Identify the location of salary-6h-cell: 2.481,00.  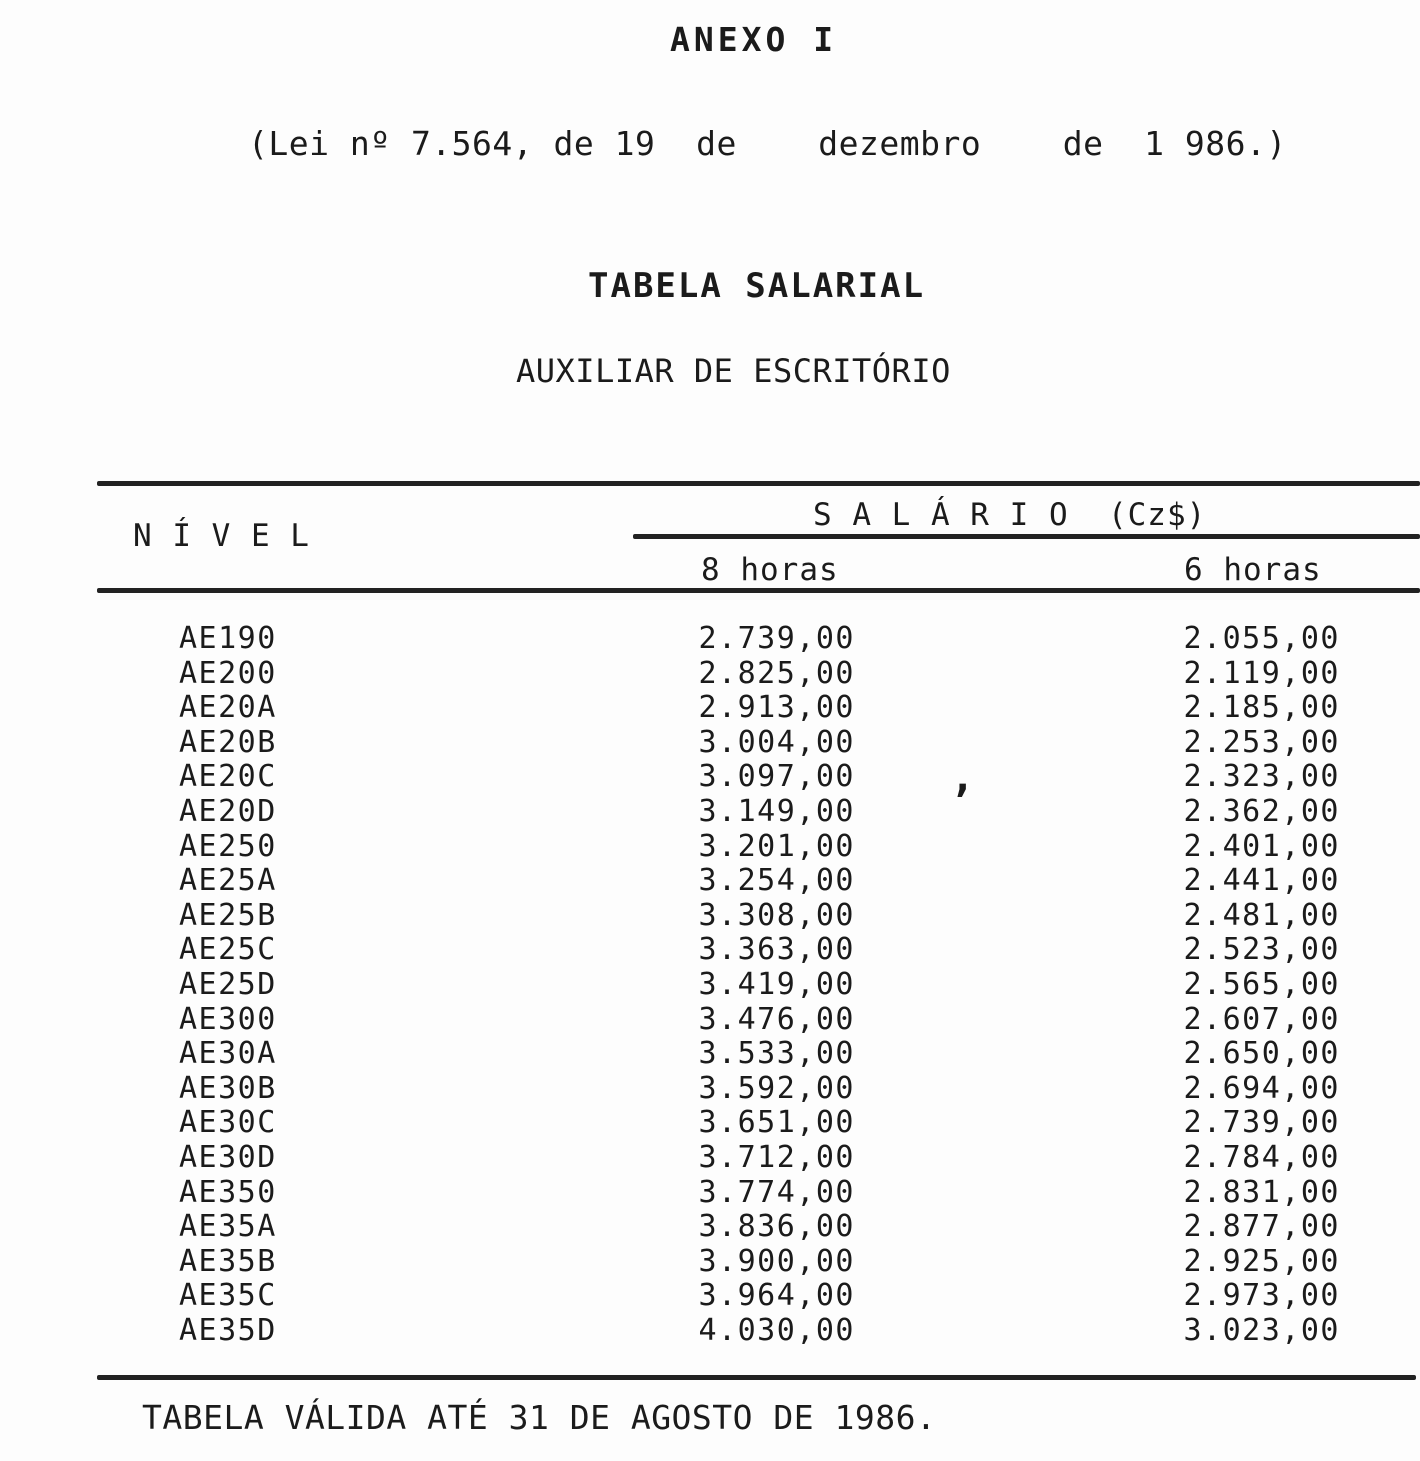
(1261, 915).